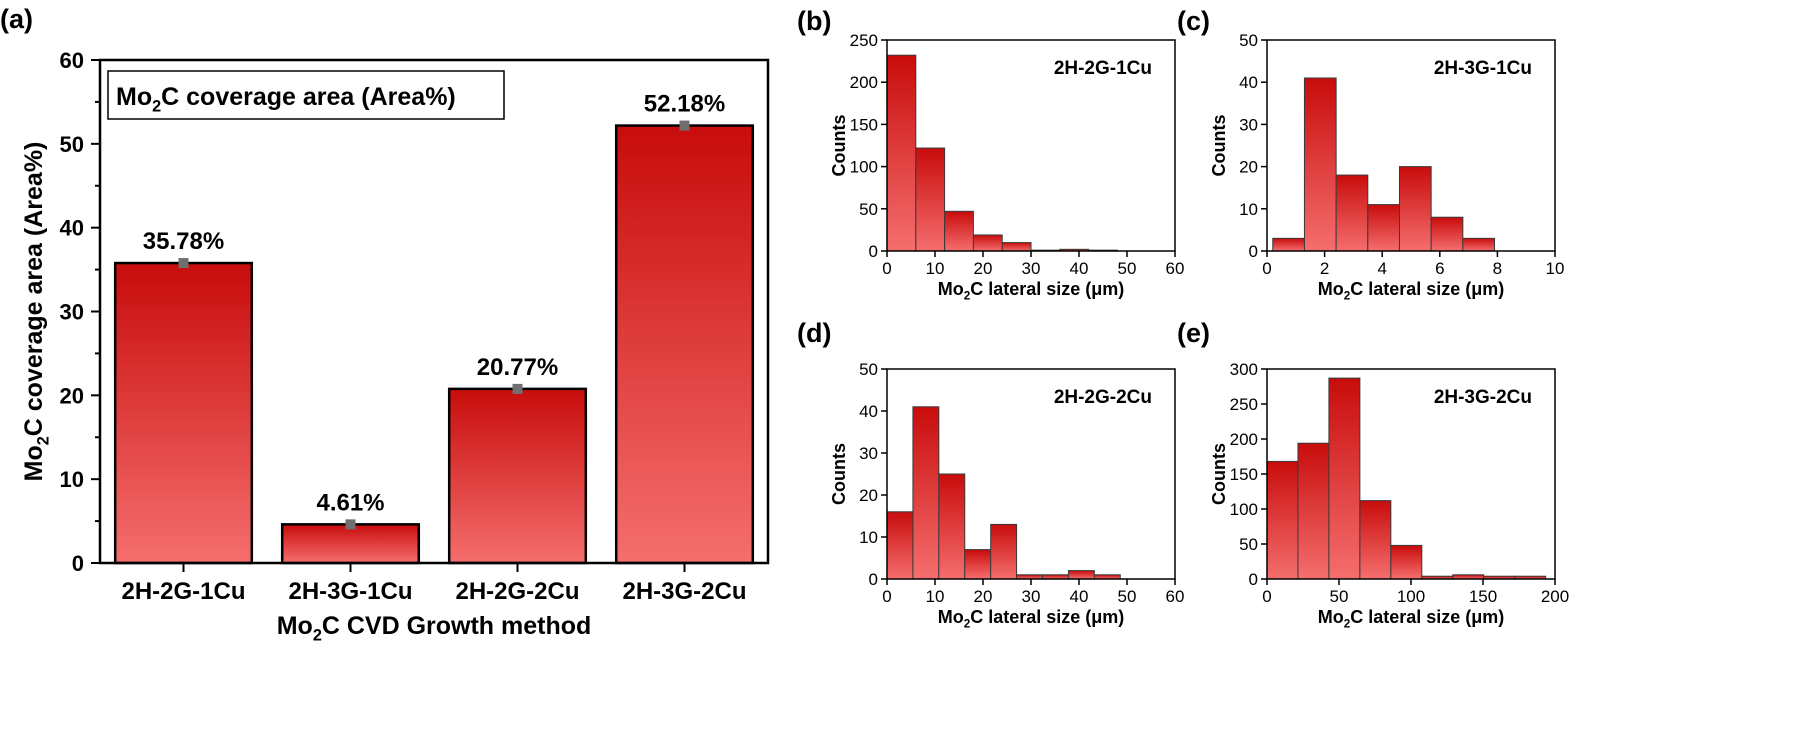 The height and width of the screenshot is (744, 1816). What do you see at coordinates (1381, 268) in the screenshot?
I see `x-tick-label: 4` at bounding box center [1381, 268].